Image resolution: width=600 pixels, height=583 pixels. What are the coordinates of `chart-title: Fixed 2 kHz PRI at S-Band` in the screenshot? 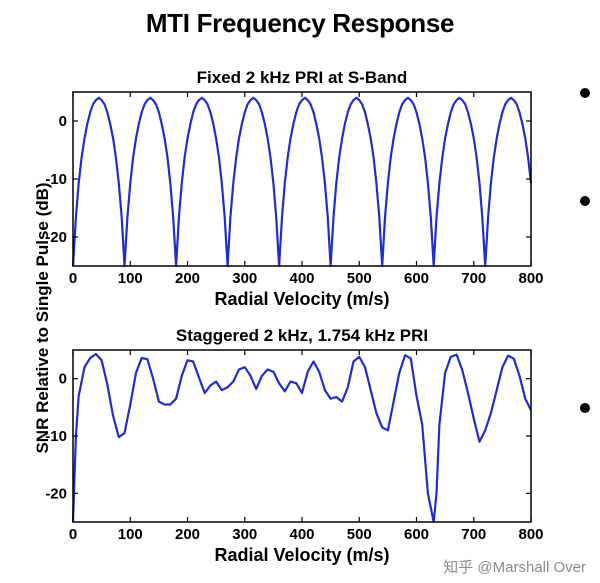 It's located at (302, 77).